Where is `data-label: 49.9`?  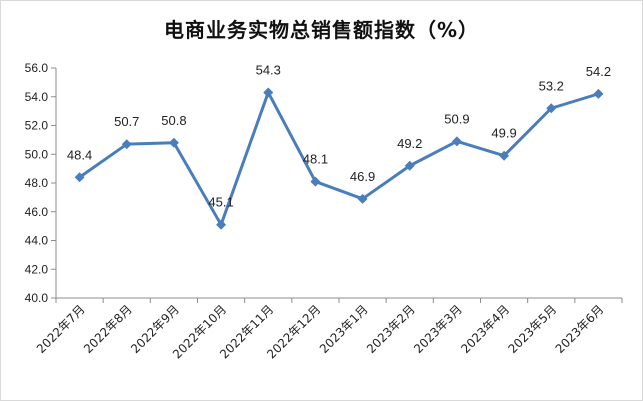
data-label: 49.9 is located at coordinates (503, 133).